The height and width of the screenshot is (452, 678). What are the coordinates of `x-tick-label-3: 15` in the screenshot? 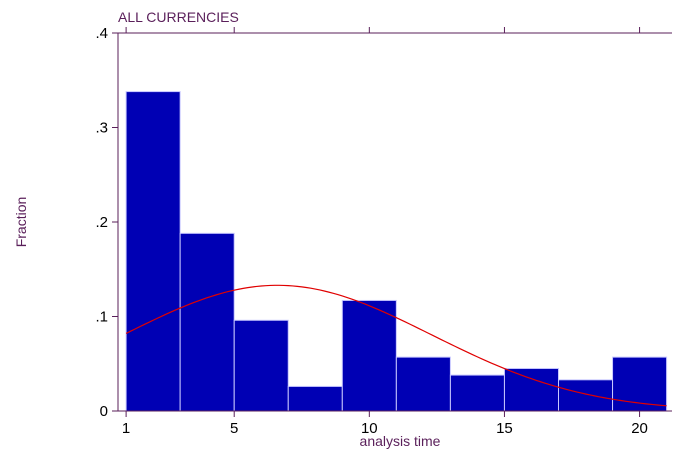 It's located at (504, 428).